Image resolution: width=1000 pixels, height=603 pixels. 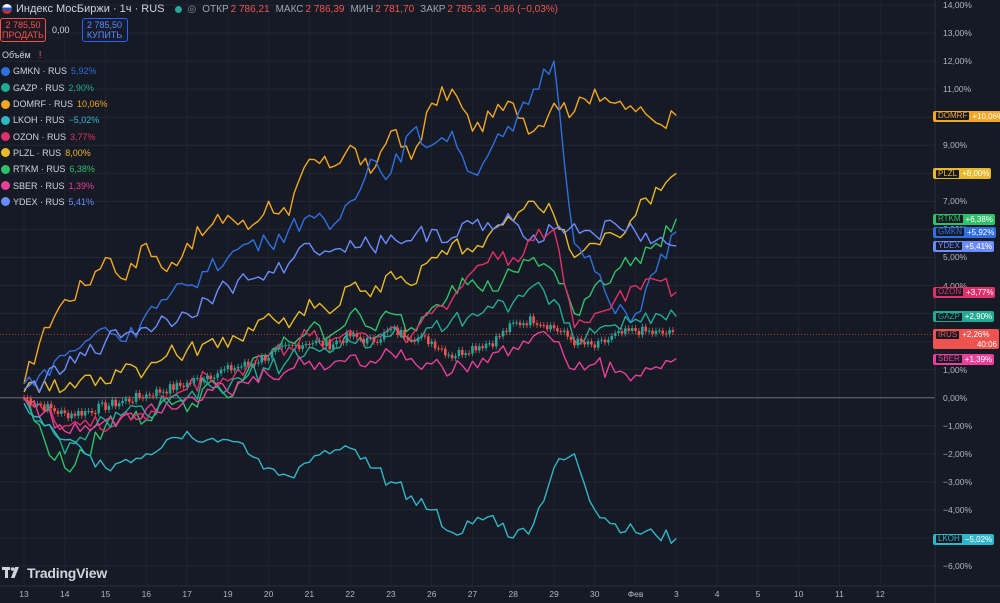 I want to click on price-label-ydex: YDEX +5,41%, so click(x=964, y=246).